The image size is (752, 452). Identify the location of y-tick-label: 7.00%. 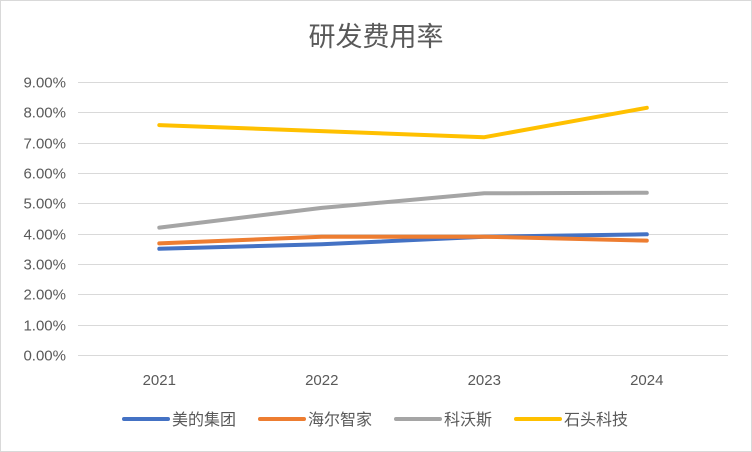
(44, 144).